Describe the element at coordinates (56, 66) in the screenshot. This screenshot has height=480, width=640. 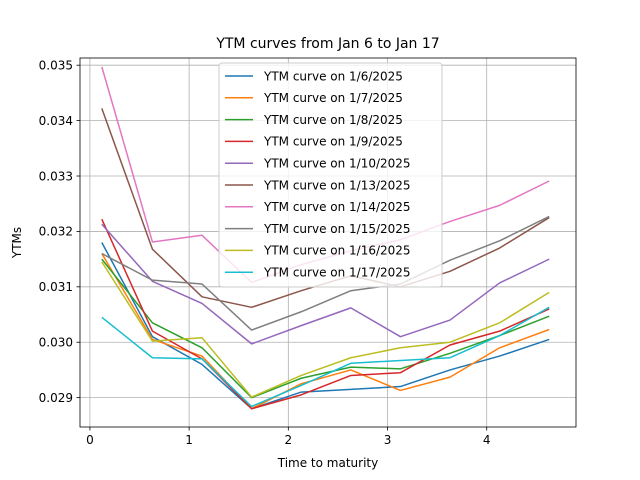
I see `y-tick-label: 0.035` at that location.